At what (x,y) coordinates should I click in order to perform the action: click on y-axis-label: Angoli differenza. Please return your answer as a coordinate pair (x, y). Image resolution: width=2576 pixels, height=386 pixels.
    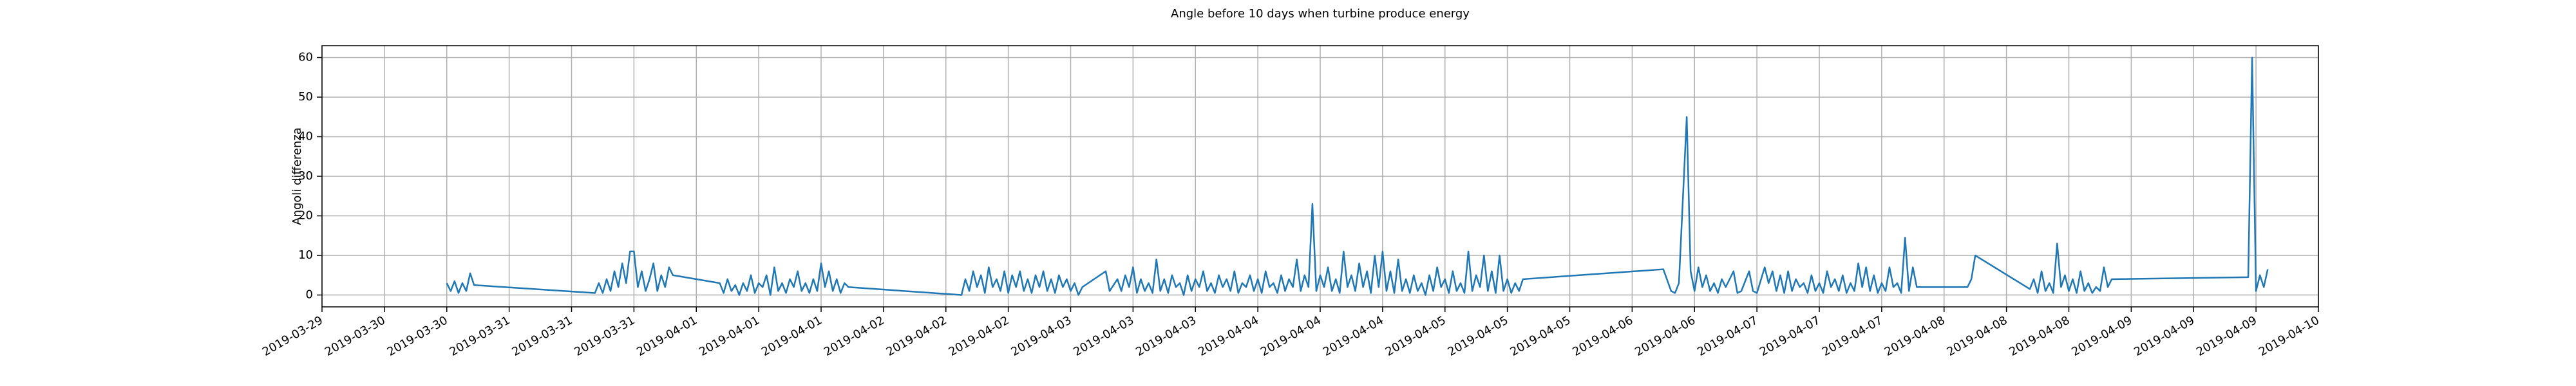
    Looking at the image, I should click on (297, 176).